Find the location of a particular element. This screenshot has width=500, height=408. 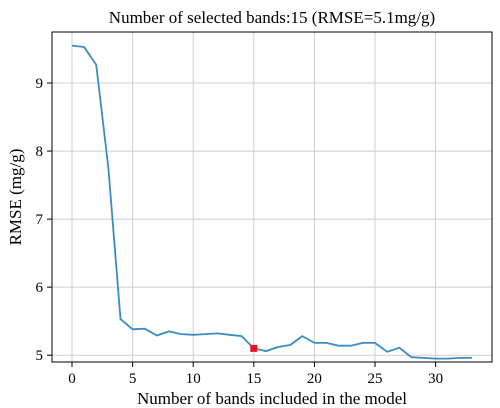

y-tick-label: 8 is located at coordinates (40, 152).